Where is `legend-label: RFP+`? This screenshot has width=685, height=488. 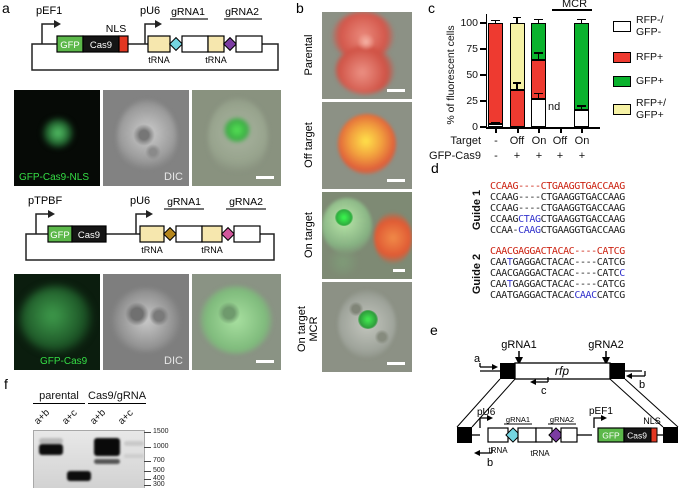 legend-label: RFP+ is located at coordinates (650, 57).